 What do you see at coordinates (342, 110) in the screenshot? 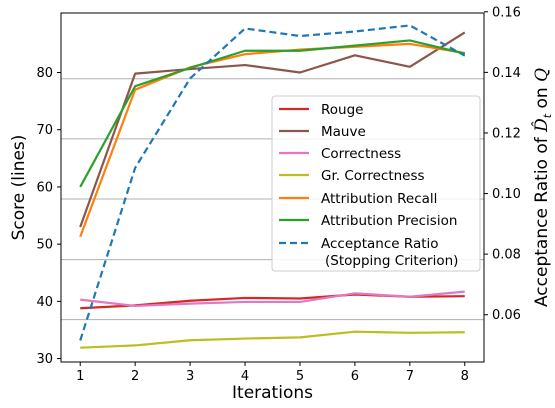
I see `legend-label-0: Rouge` at bounding box center [342, 110].